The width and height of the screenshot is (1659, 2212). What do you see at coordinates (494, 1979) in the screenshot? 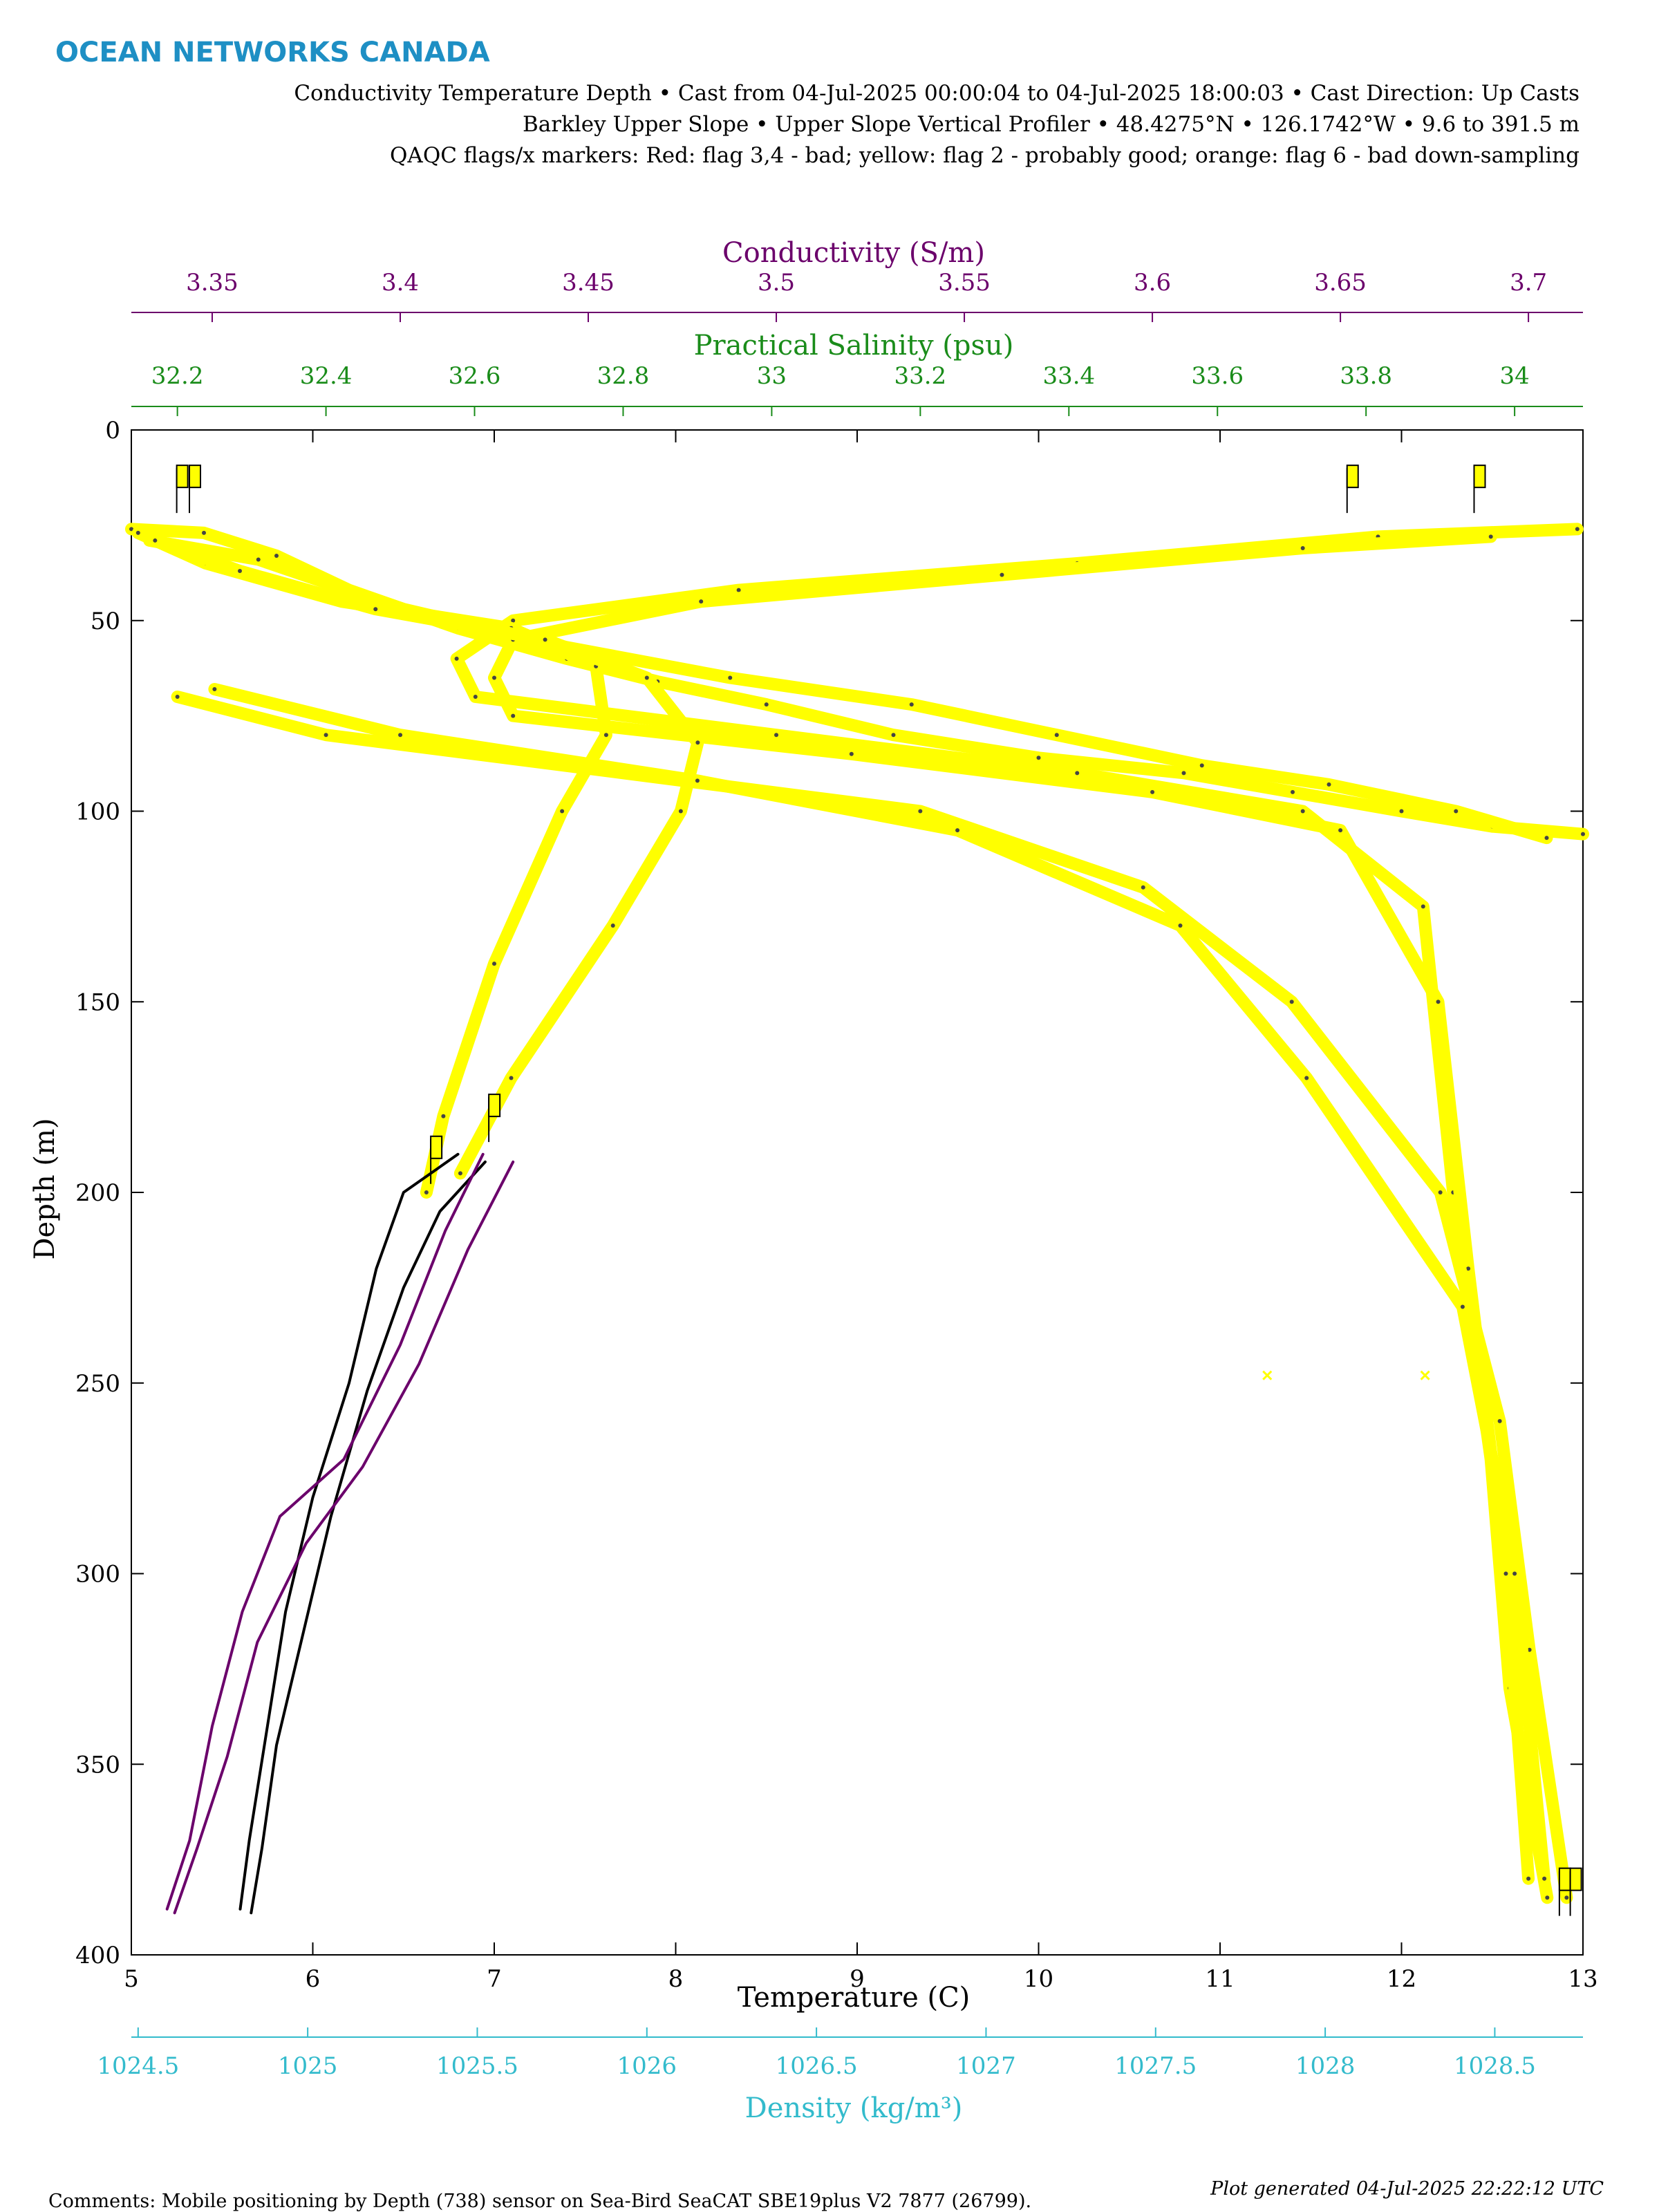
I see `temperature-tick-label: 7` at bounding box center [494, 1979].